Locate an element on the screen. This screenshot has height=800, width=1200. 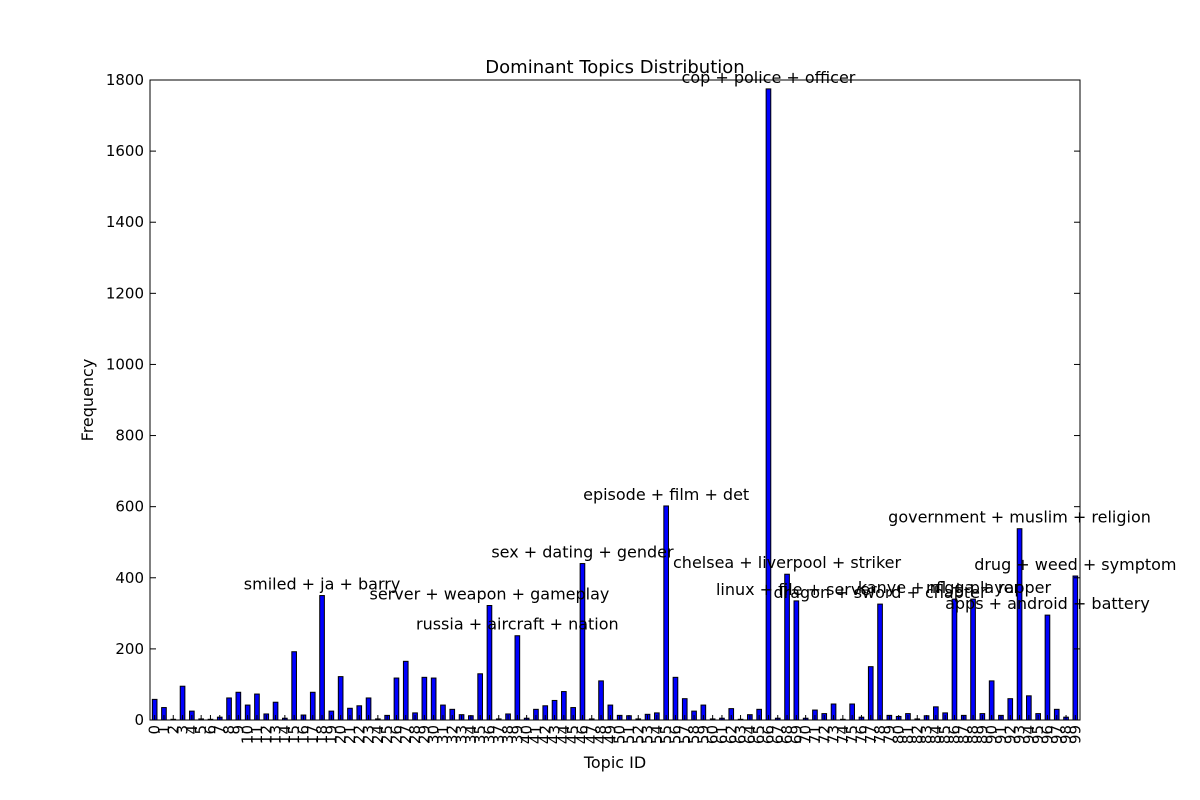
x-tick-label: 24 is located at coordinates (378, 734).